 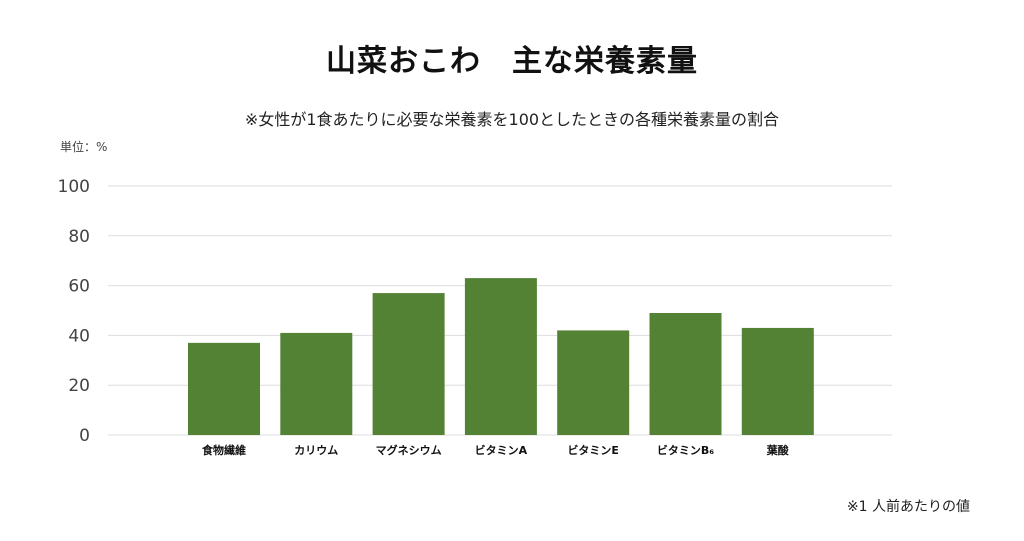 I want to click on x-axis-ticks: 食物繊維 カリウム マグネシウム ビタミンA ビタミンE ビタミンB₆ 葉酸, so click(x=496, y=450).